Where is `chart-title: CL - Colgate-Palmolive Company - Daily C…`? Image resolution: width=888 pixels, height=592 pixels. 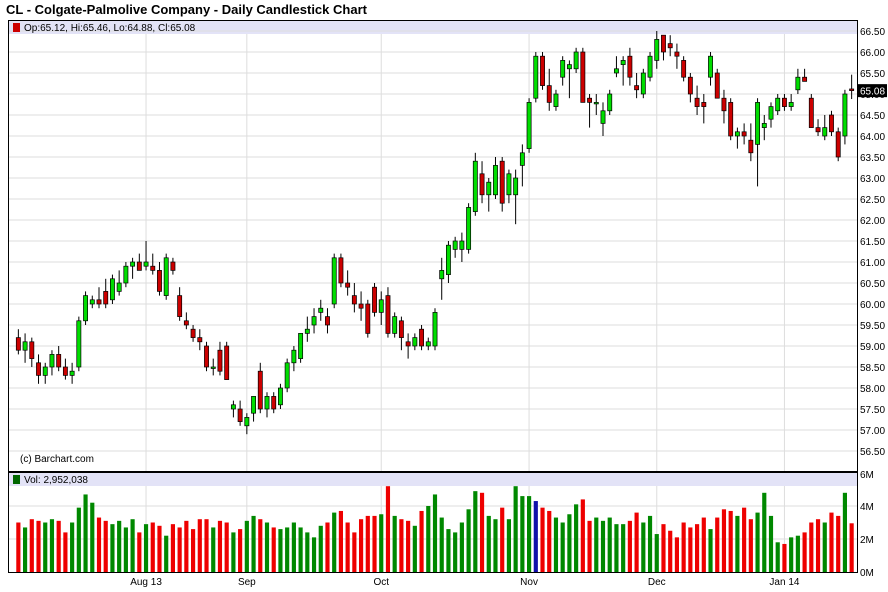 chart-title: CL - Colgate-Palmolive Company - Daily C… is located at coordinates (186, 9).